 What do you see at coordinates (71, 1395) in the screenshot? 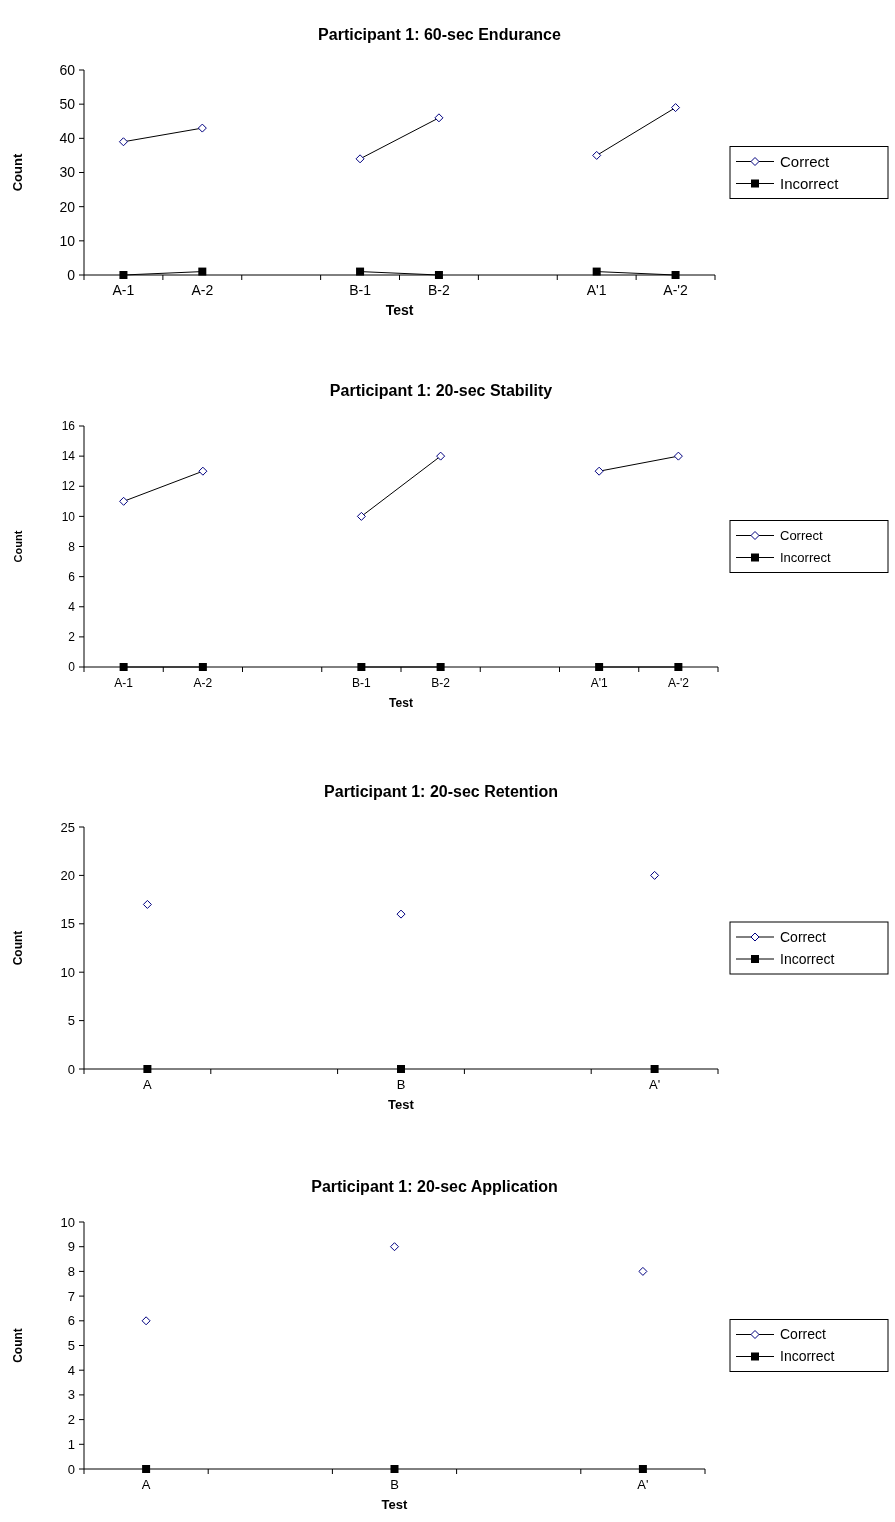
I see `y-tick-label: 3` at bounding box center [71, 1395].